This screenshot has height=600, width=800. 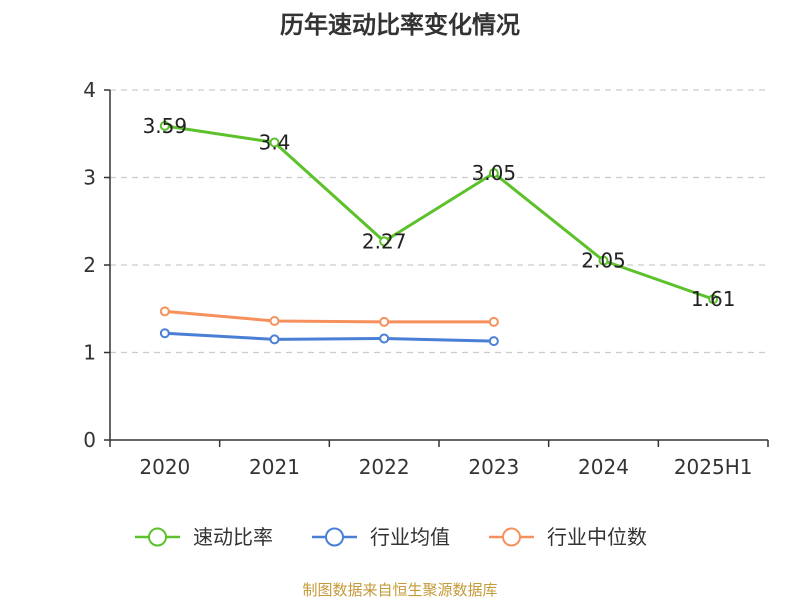 I want to click on footer-source-note: 制图数据来自恒生聚源数据库, so click(x=399, y=590).